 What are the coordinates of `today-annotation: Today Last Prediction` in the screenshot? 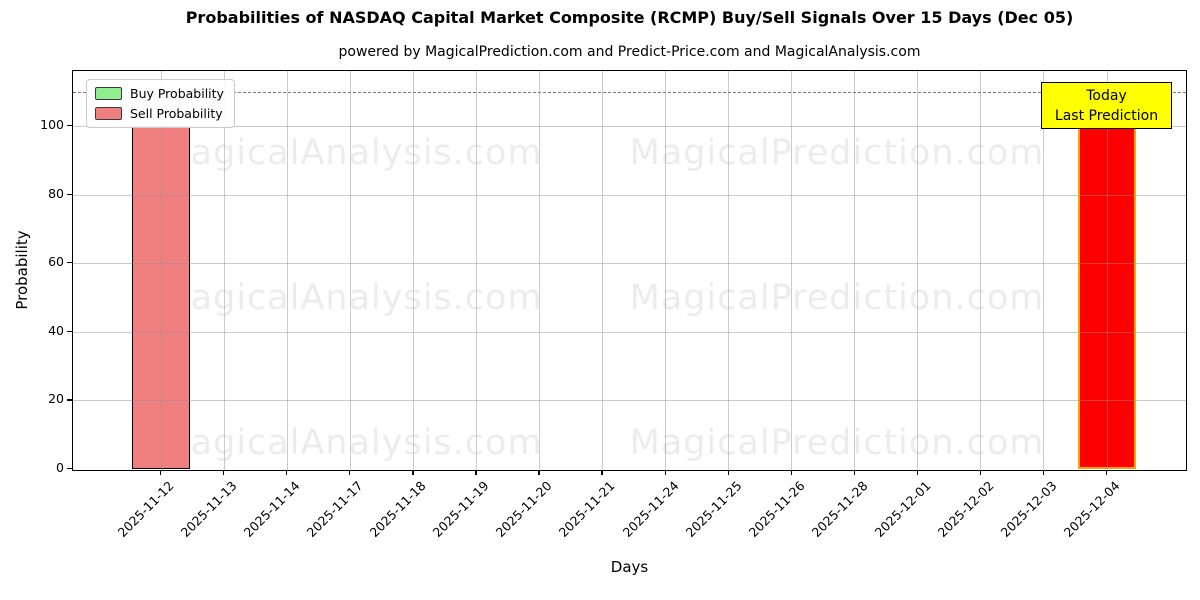 It's located at (1106, 105).